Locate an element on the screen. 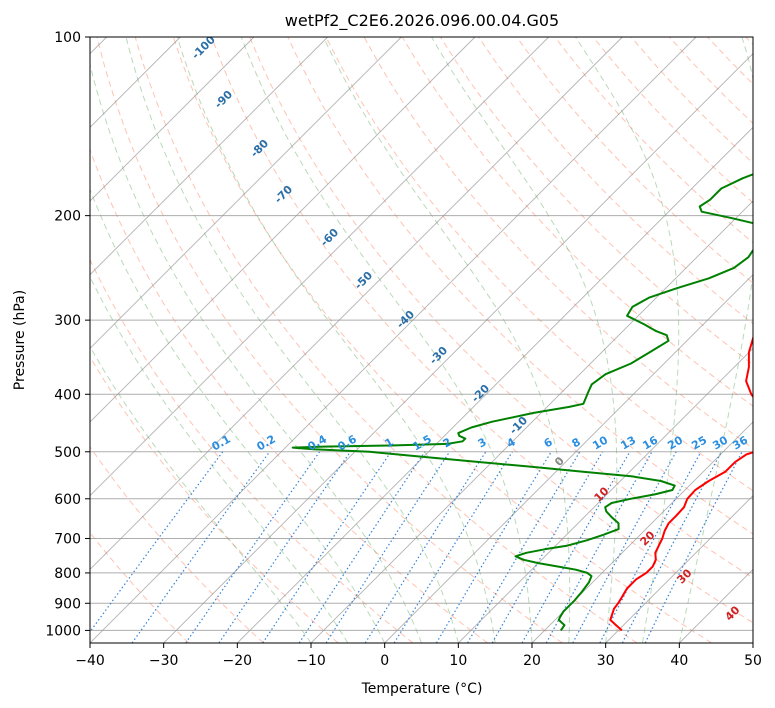  y-tick-label: 700 is located at coordinates (67, 540).